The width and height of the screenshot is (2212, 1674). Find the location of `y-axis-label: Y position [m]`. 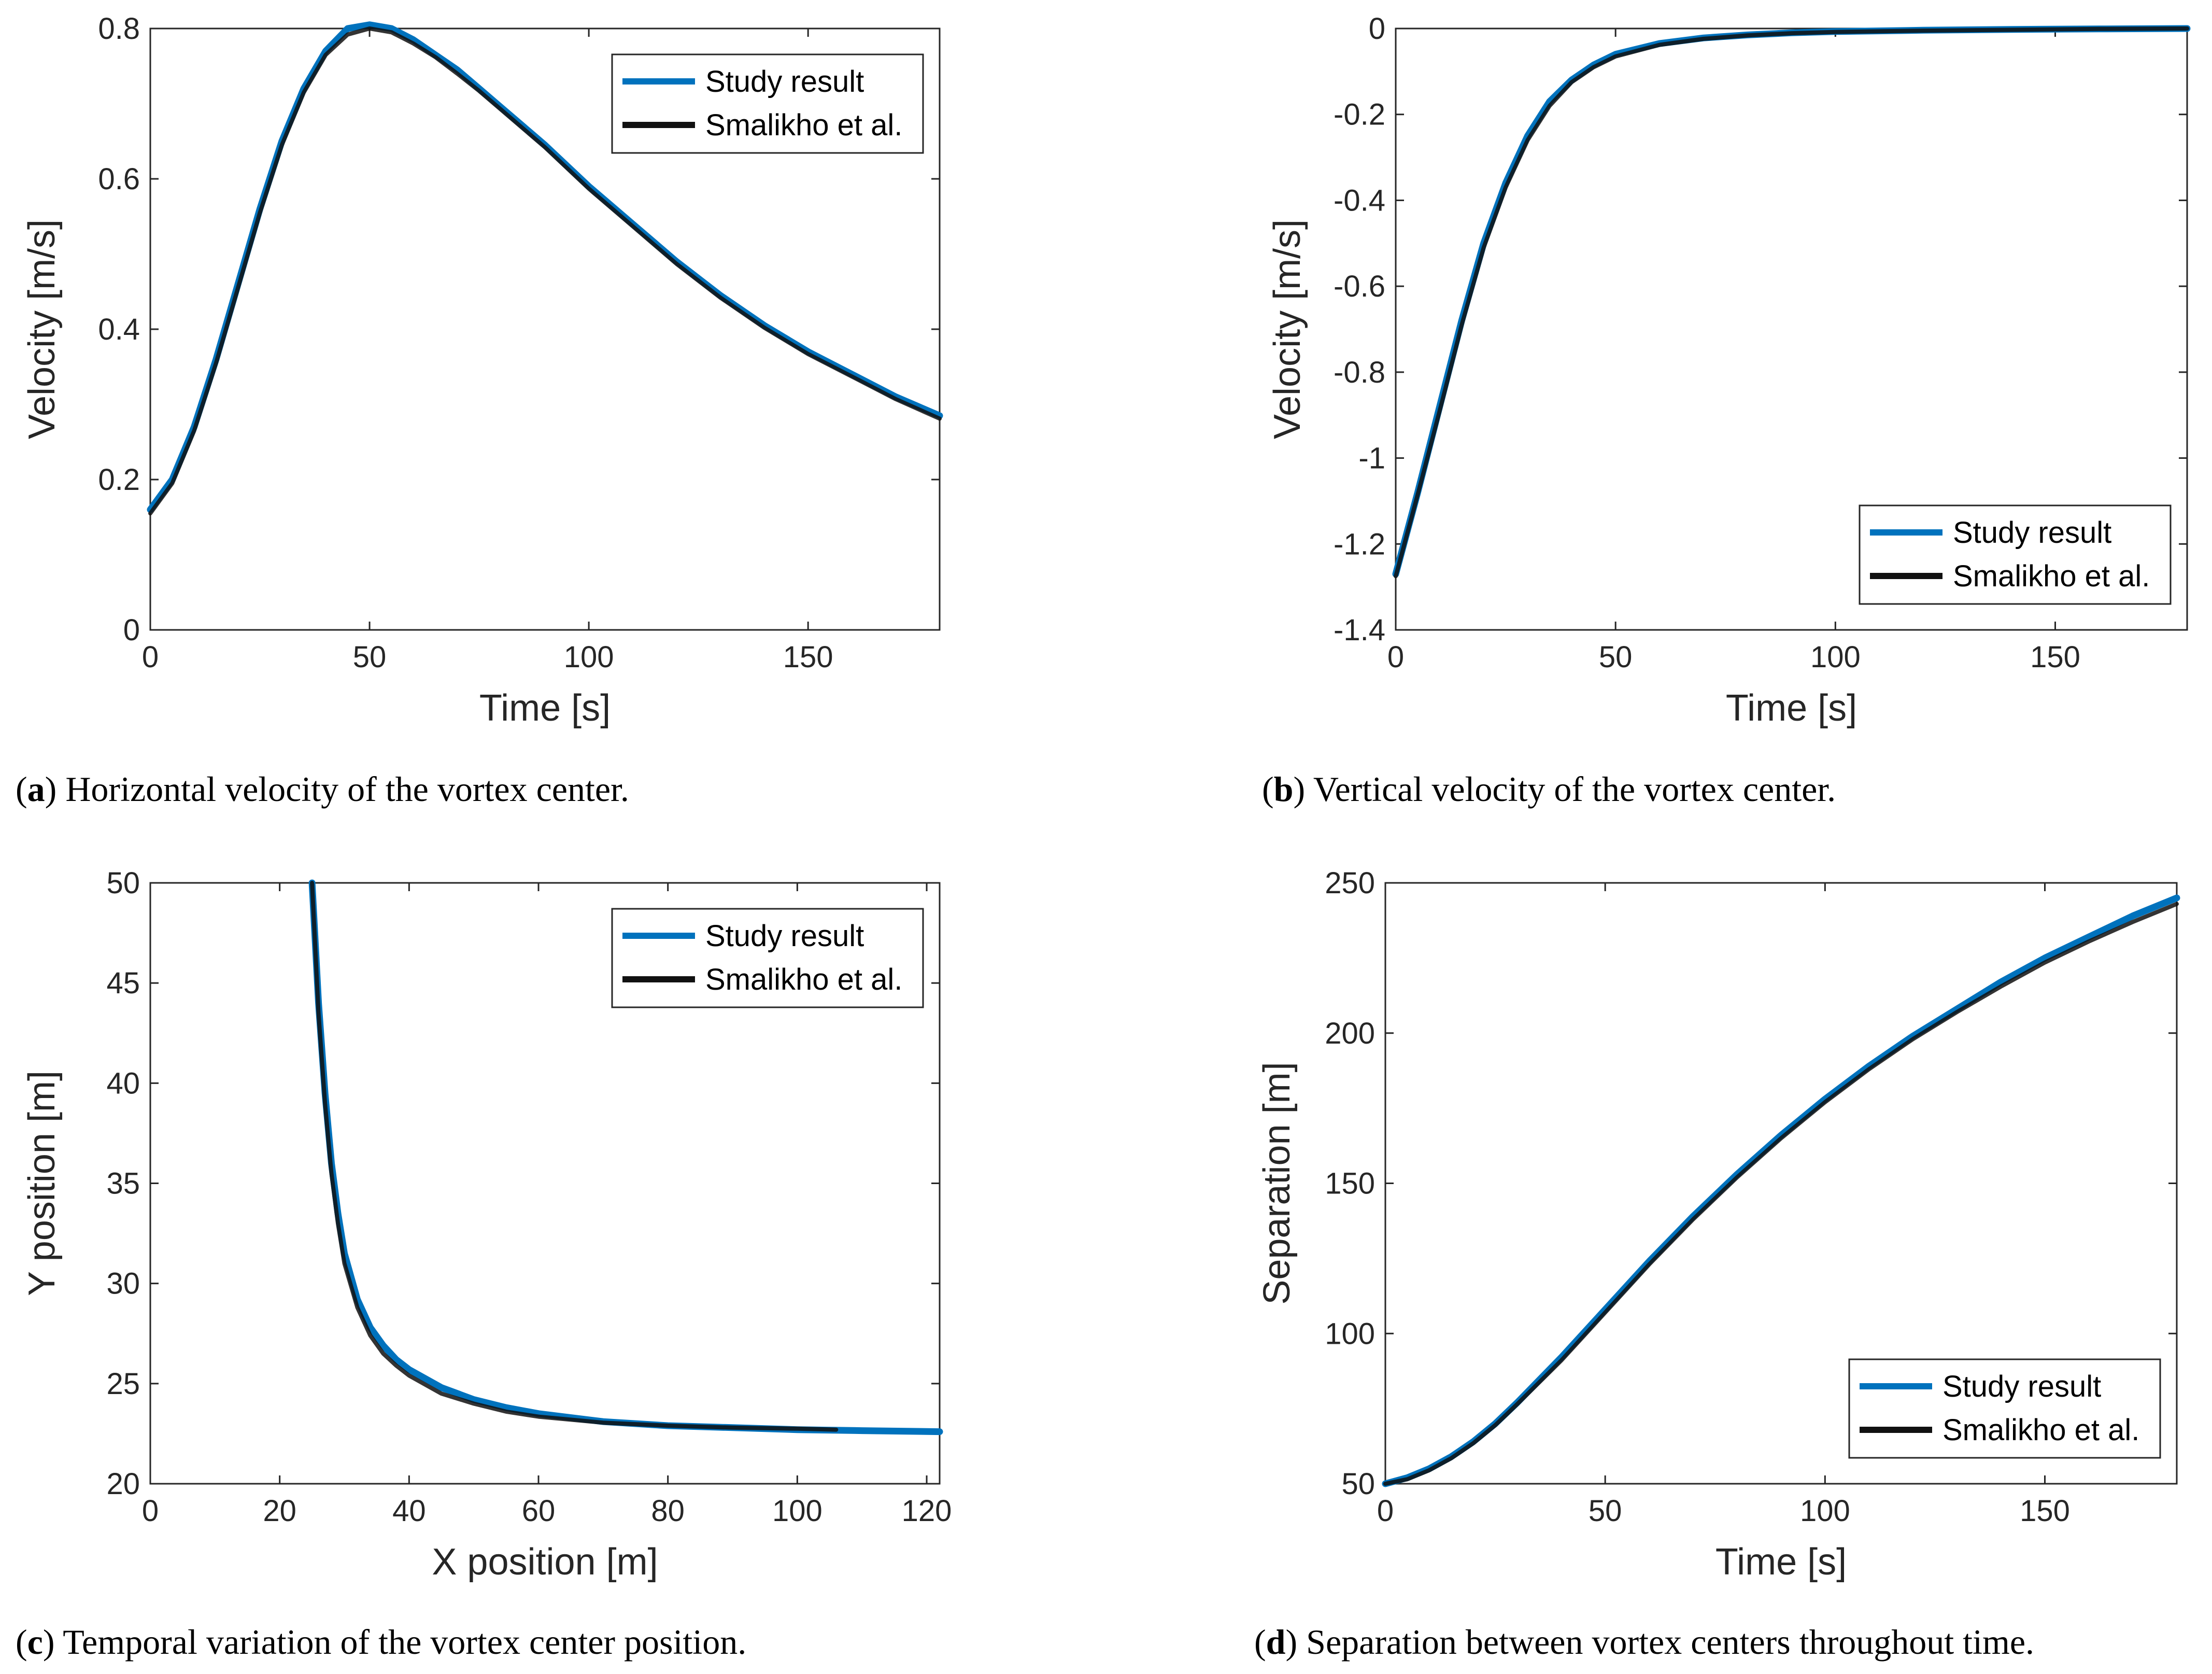

y-axis-label: Y position [m] is located at coordinates (42, 1183).